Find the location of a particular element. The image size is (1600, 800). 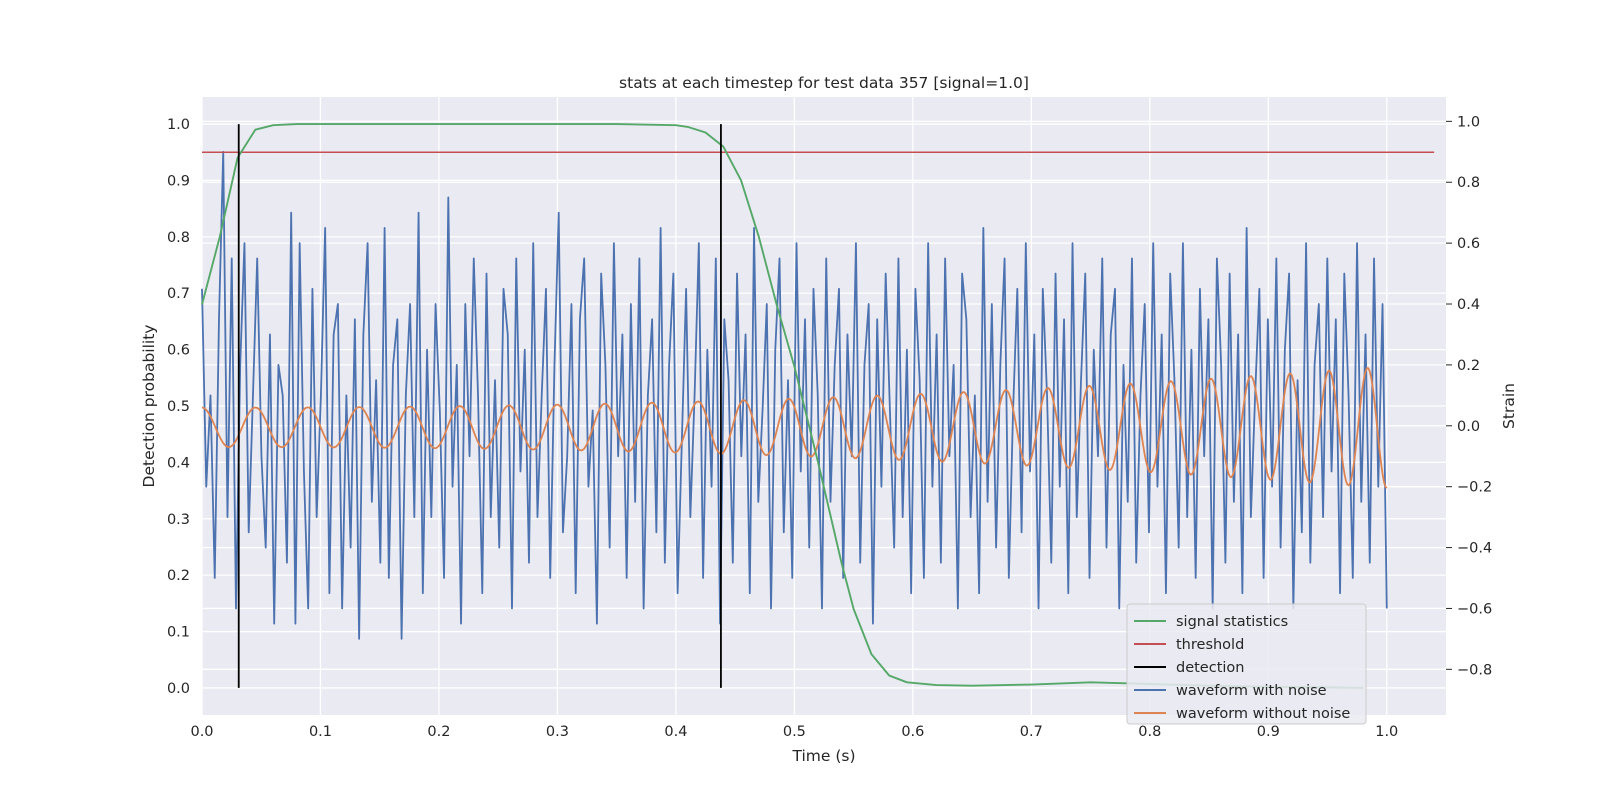

y-left-tick-label: 0.3 is located at coordinates (178, 520).